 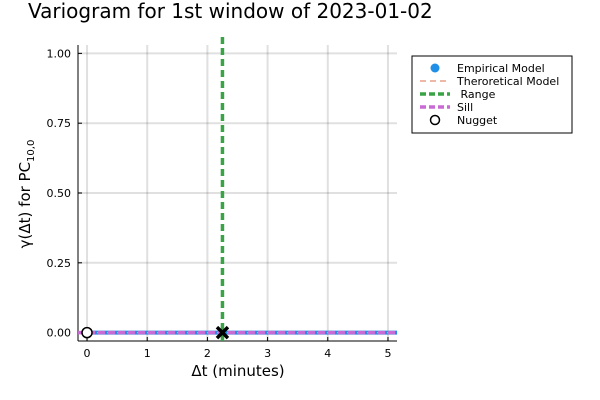 What do you see at coordinates (59, 263) in the screenshot?
I see `y-tick-label: 0.25` at bounding box center [59, 263].